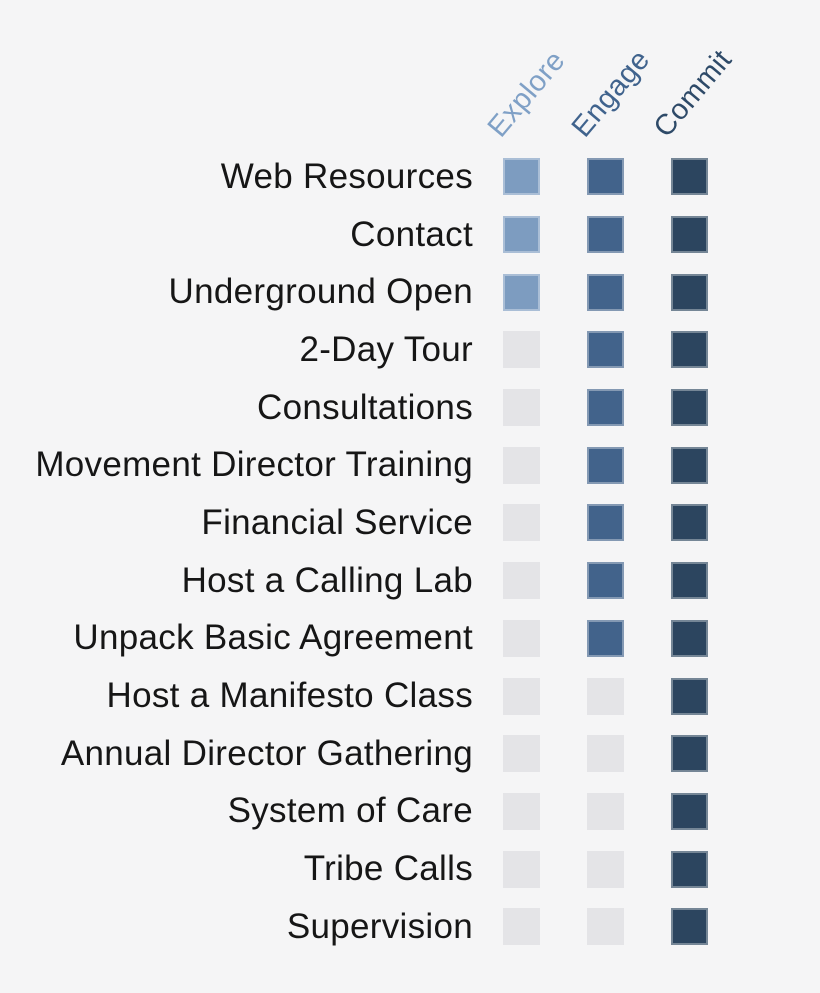 Image resolution: width=820 pixels, height=993 pixels. I want to click on column-headers: Explore Engage Commit, so click(410, 74).